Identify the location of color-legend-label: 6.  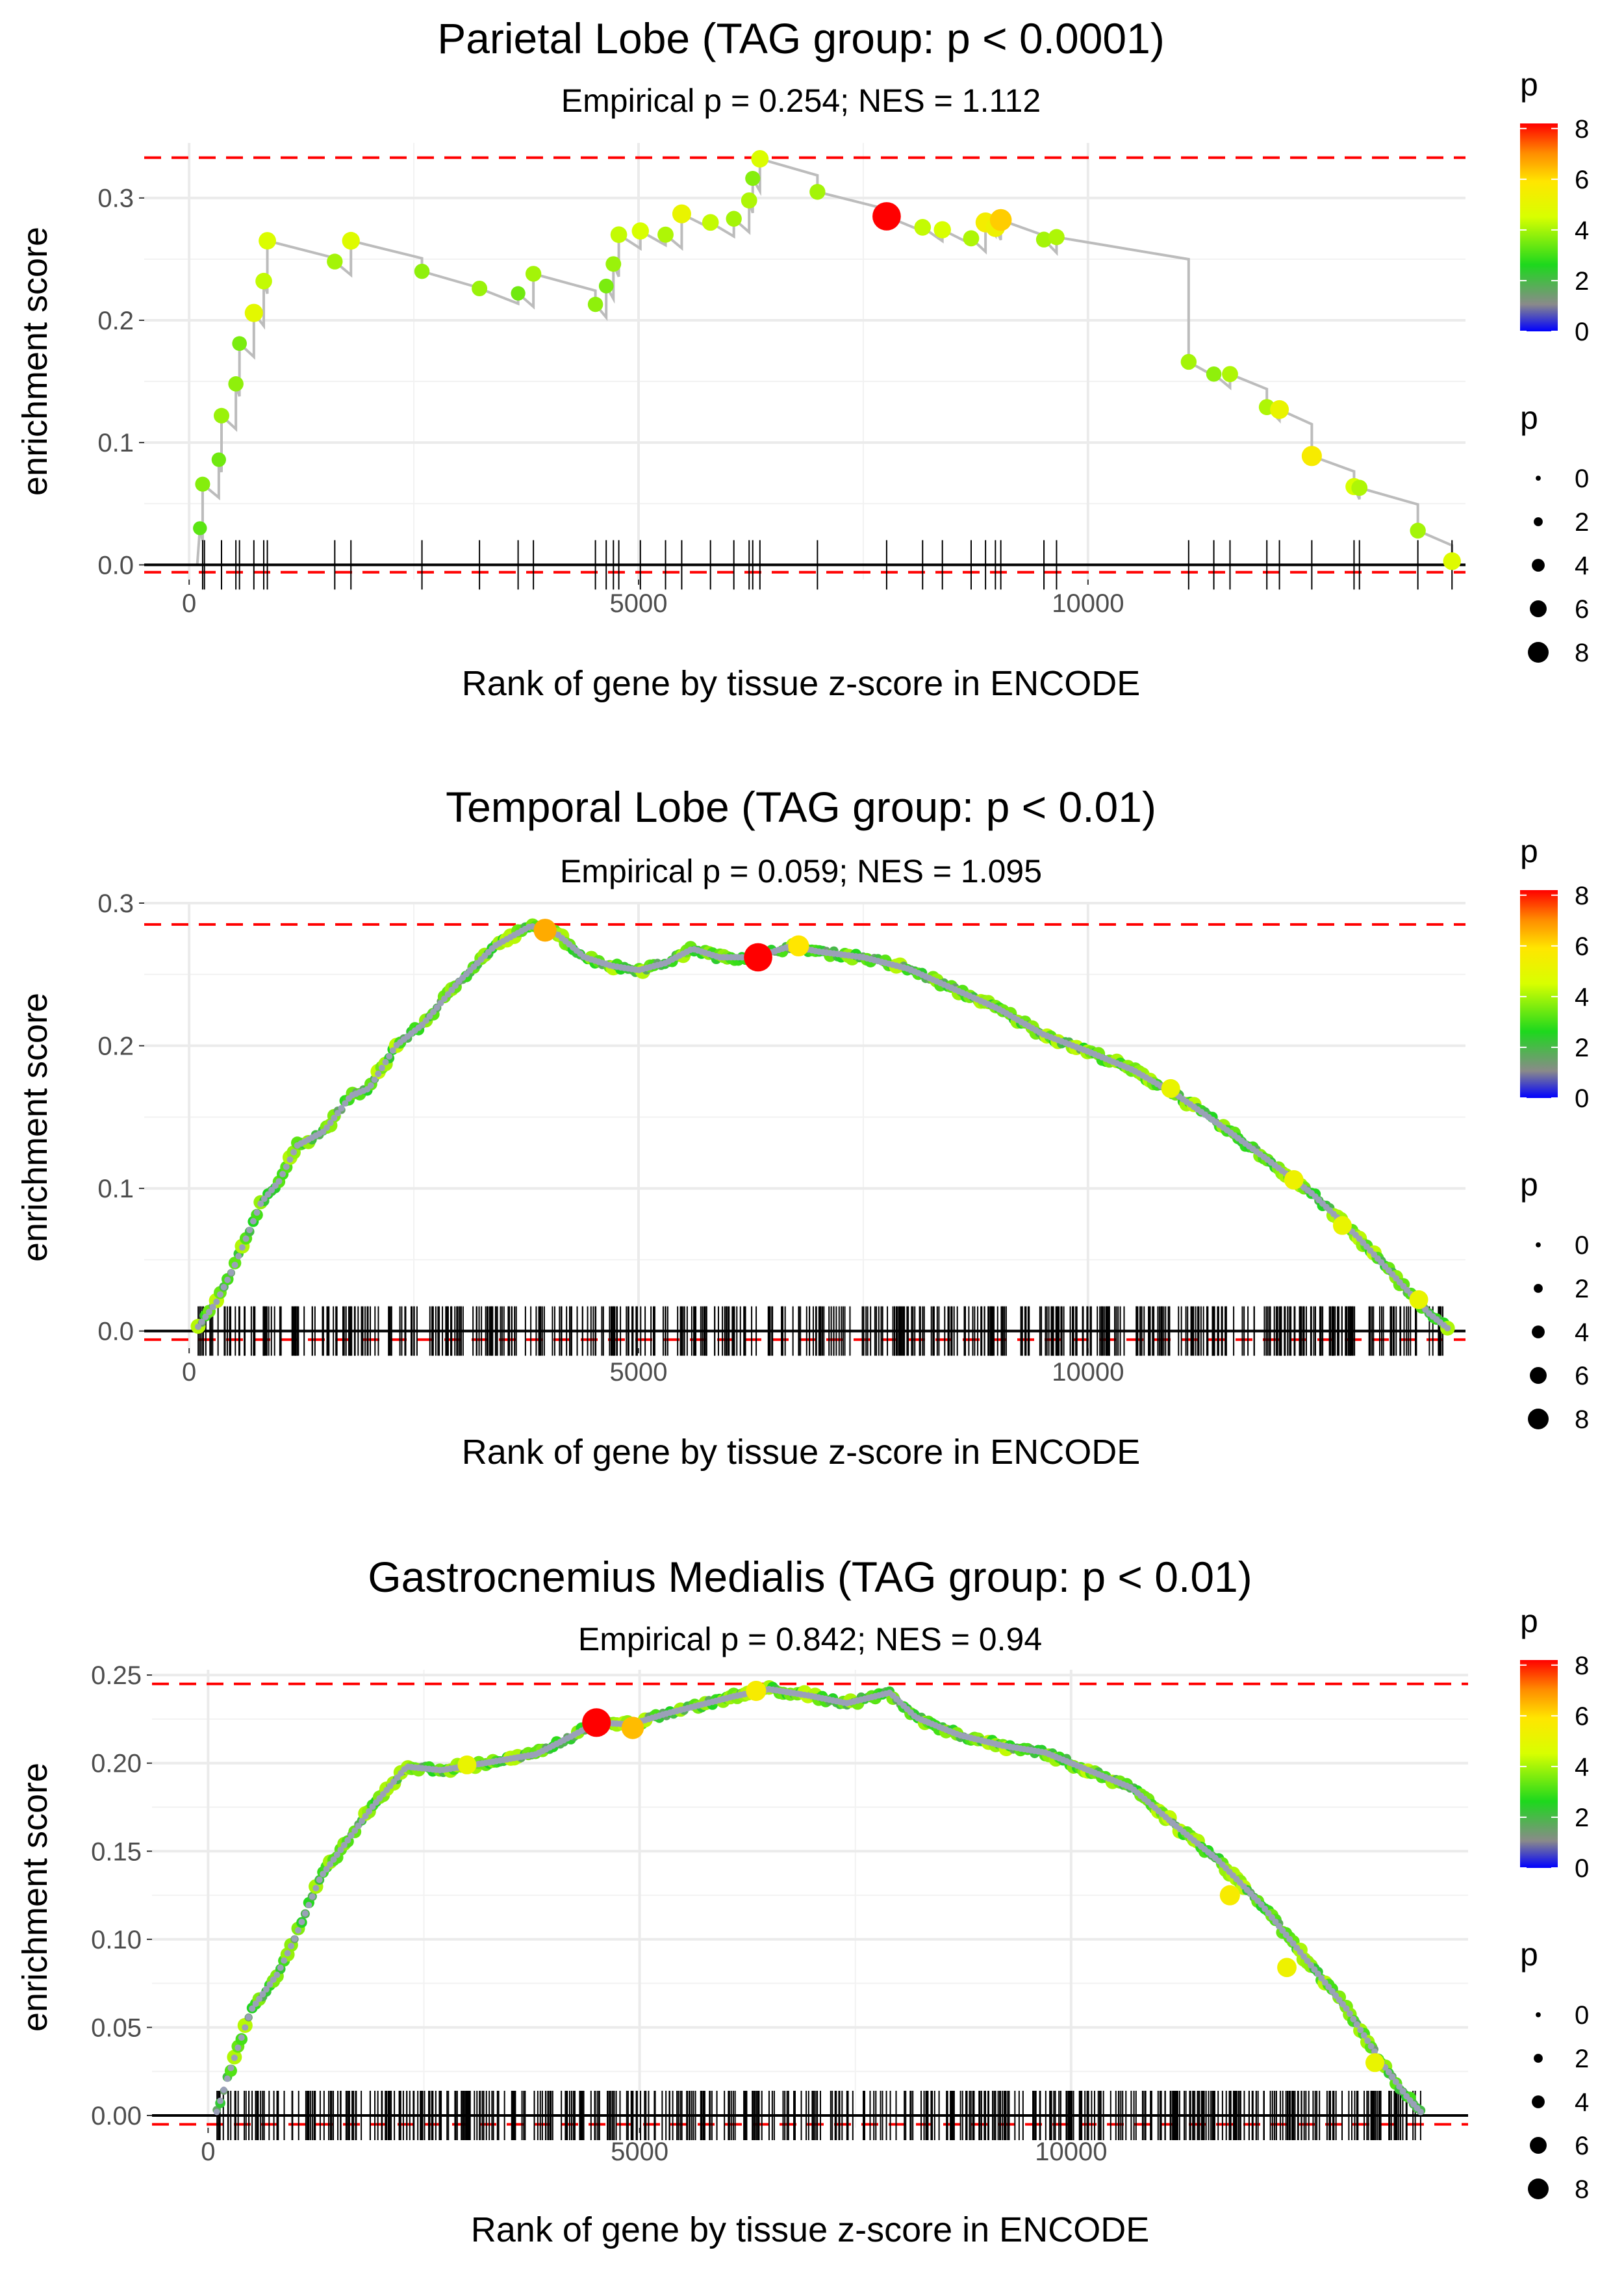
(1582, 1716).